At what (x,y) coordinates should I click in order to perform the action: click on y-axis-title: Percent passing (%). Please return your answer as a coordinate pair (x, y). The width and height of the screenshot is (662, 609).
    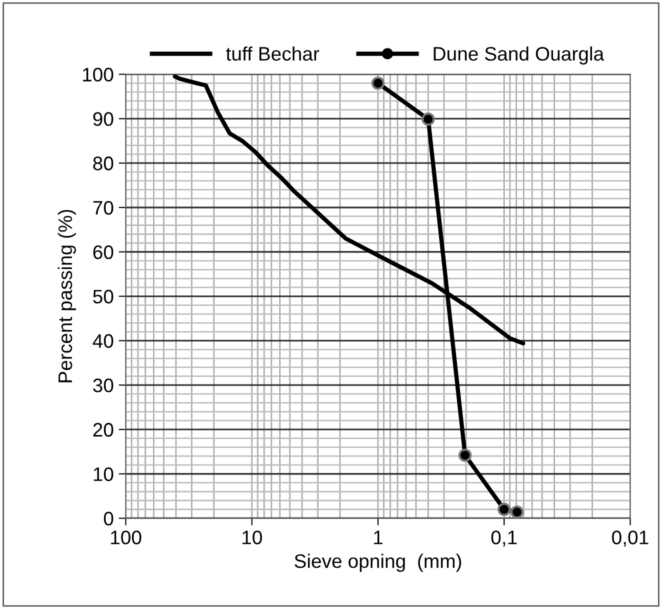
    Looking at the image, I should click on (67, 296).